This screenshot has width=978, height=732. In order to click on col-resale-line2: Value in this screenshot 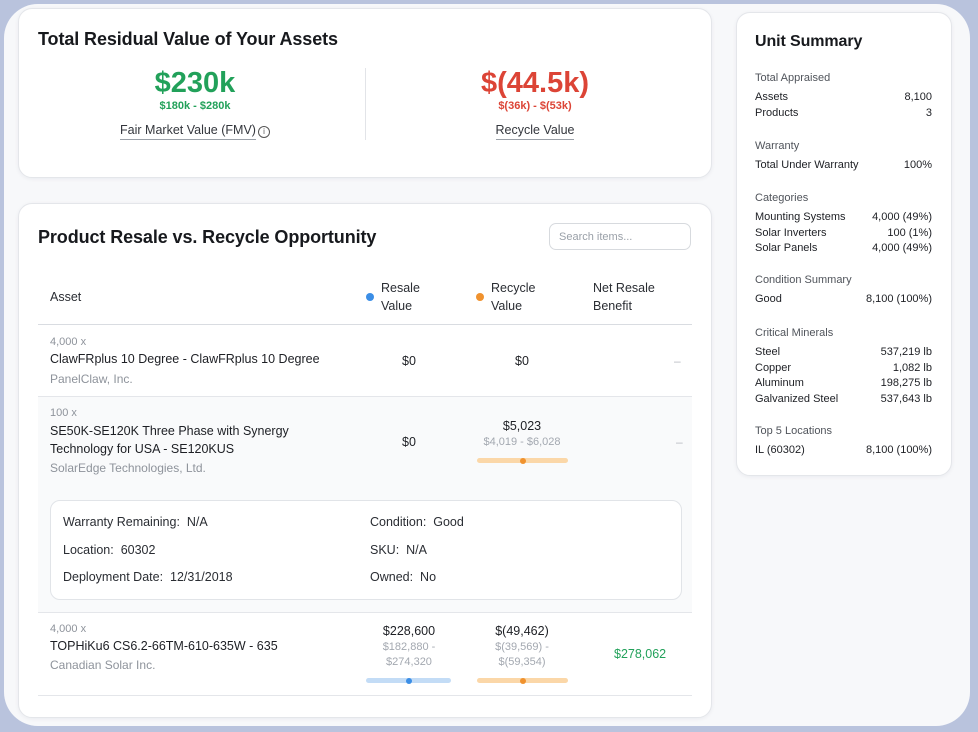, I will do `click(397, 306)`.